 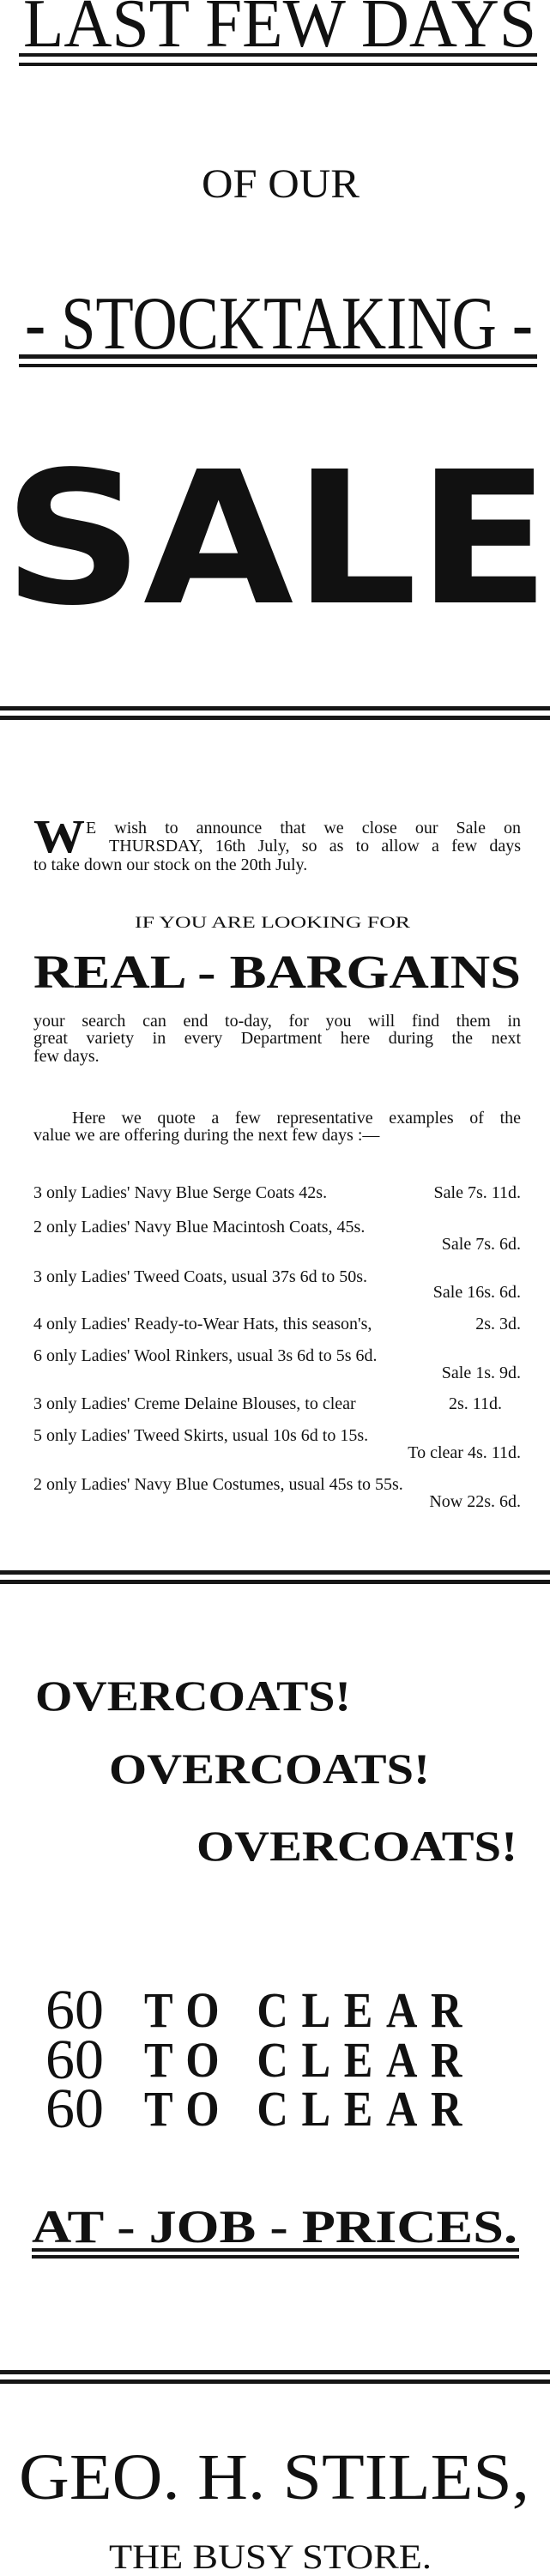 What do you see at coordinates (287, 29) in the screenshot?
I see `headline-last-few-days: LAST FEW DAYS` at bounding box center [287, 29].